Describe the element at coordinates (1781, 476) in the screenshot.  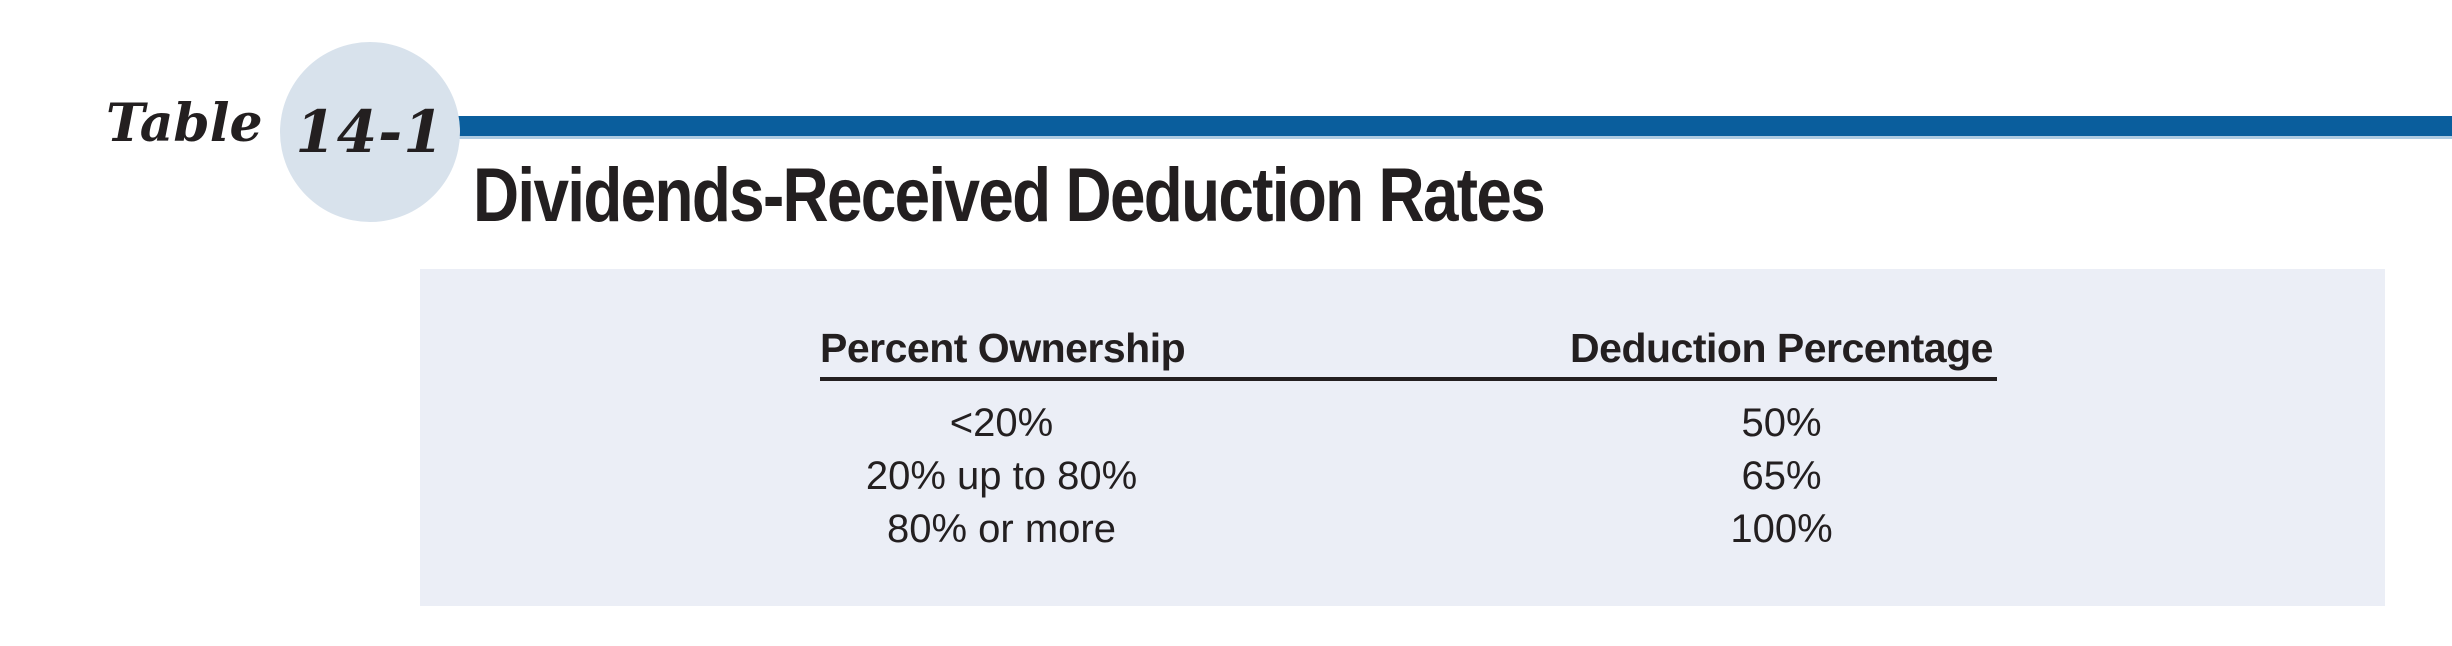
I see `deduction-cell: 65%` at that location.